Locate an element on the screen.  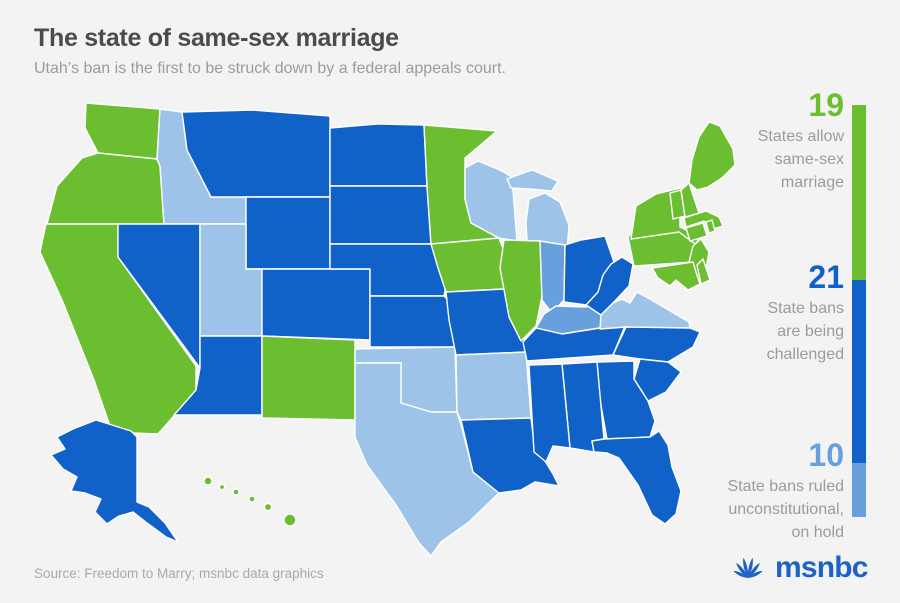
legend-label-line: States allow is located at coordinates (800, 136).